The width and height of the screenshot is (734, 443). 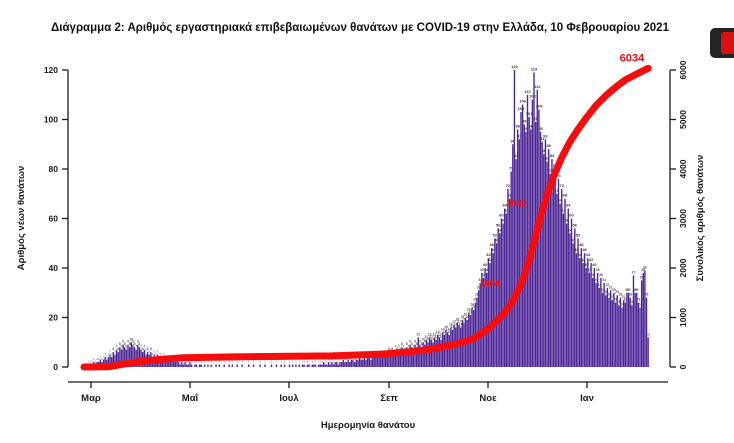 What do you see at coordinates (109, 354) in the screenshot?
I see `bar-value-label: 4` at bounding box center [109, 354].